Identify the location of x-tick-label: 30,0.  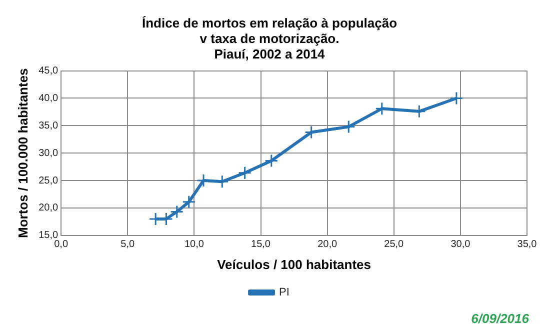
(460, 244).